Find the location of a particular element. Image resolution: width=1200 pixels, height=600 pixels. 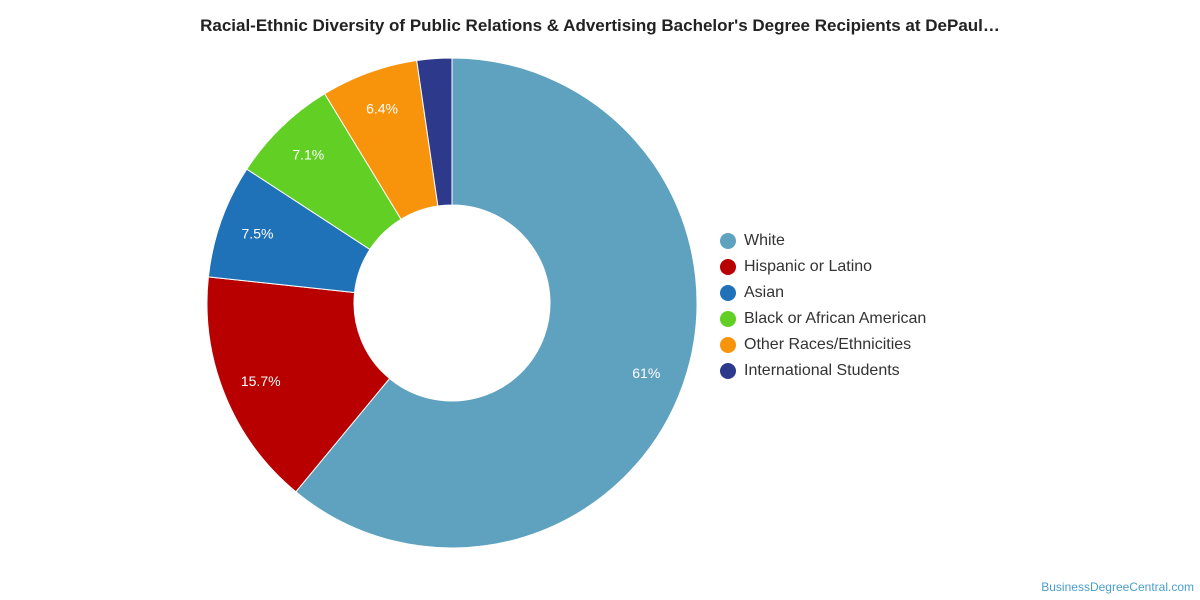

legend-item-international-students: International Students is located at coordinates (823, 371).